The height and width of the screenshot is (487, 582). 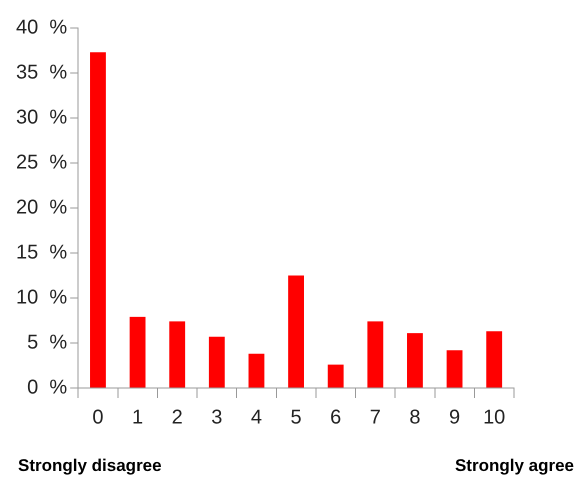 I want to click on y-tick-label: 0 %, so click(x=47, y=387).